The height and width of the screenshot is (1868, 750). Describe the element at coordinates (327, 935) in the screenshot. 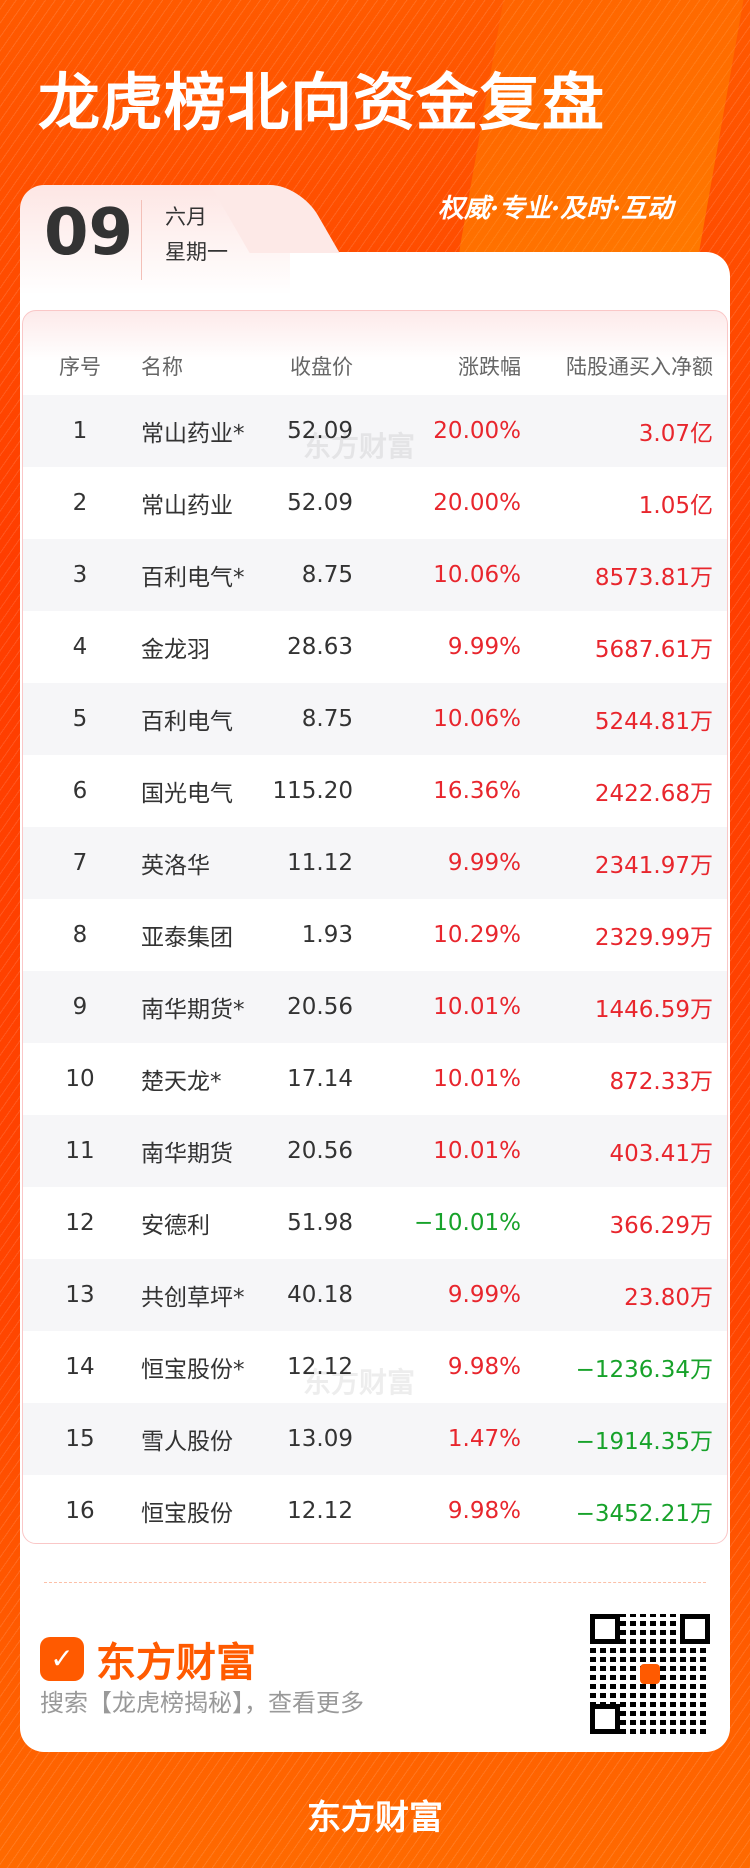

I see `row-close: 1.93` at that location.